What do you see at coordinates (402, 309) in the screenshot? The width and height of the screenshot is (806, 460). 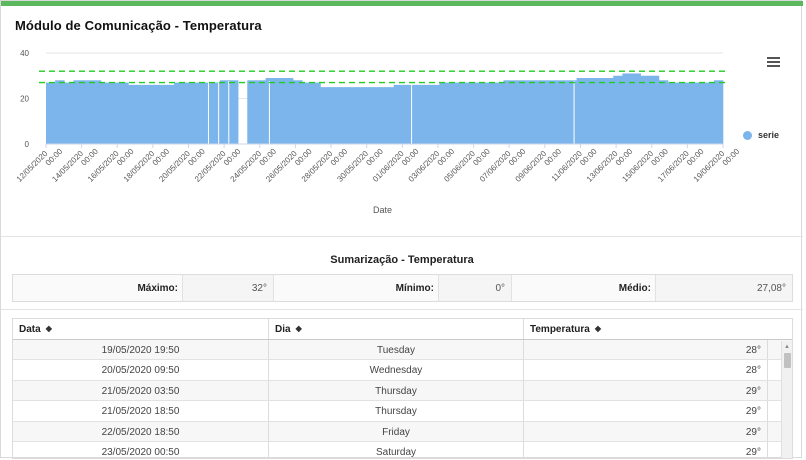 I see `divider` at bounding box center [402, 309].